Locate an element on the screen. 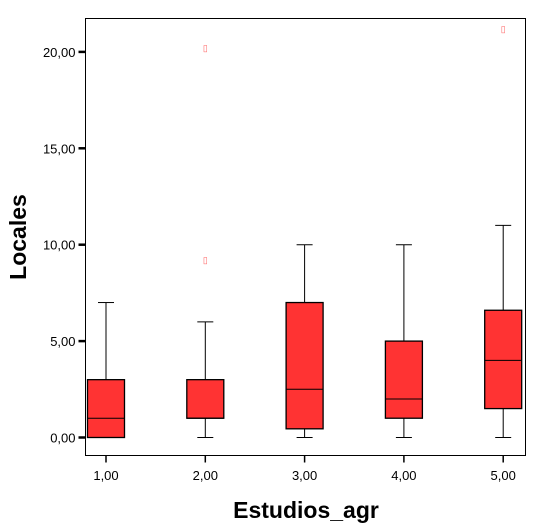 This screenshot has width=536, height=529. y-tick-label: 20,00 is located at coordinates (59, 52).